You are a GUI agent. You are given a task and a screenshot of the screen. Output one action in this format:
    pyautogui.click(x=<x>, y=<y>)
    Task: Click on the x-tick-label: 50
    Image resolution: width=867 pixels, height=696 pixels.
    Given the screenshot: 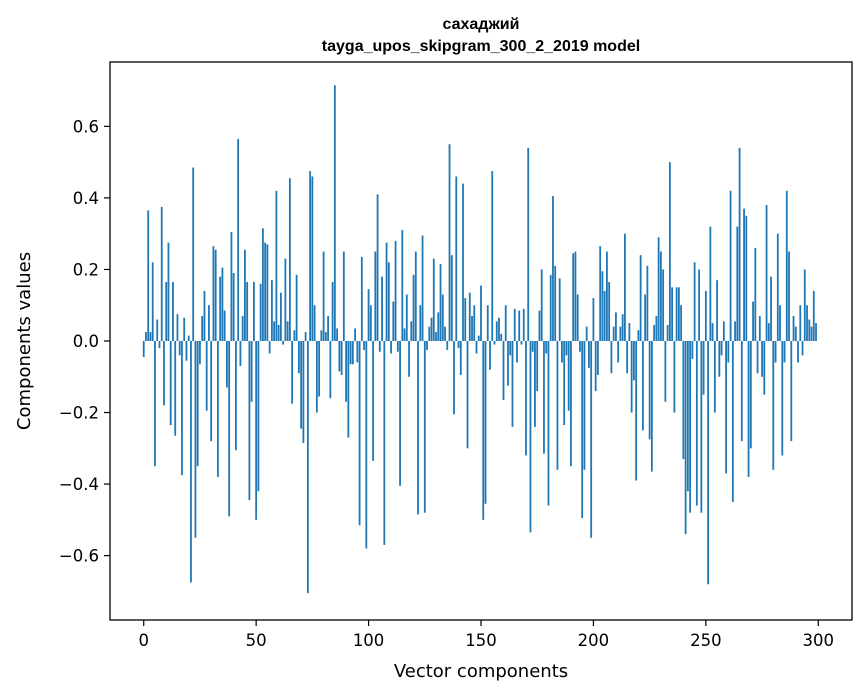 What is the action you would take?
    pyautogui.click(x=256, y=640)
    